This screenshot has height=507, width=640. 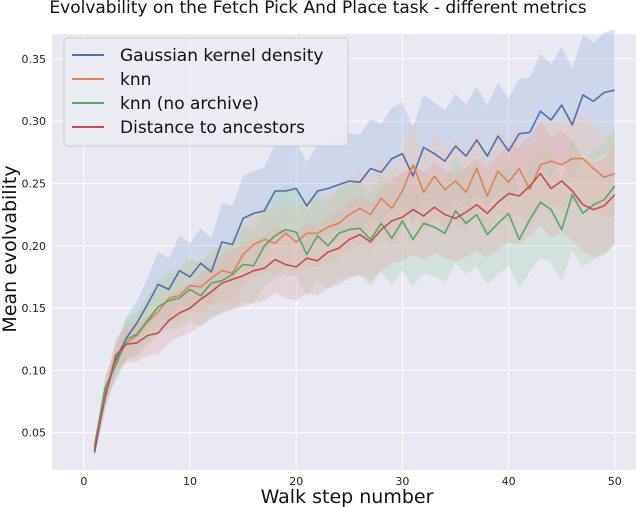 What do you see at coordinates (34, 433) in the screenshot?
I see `y-tick-label: 0.05` at bounding box center [34, 433].